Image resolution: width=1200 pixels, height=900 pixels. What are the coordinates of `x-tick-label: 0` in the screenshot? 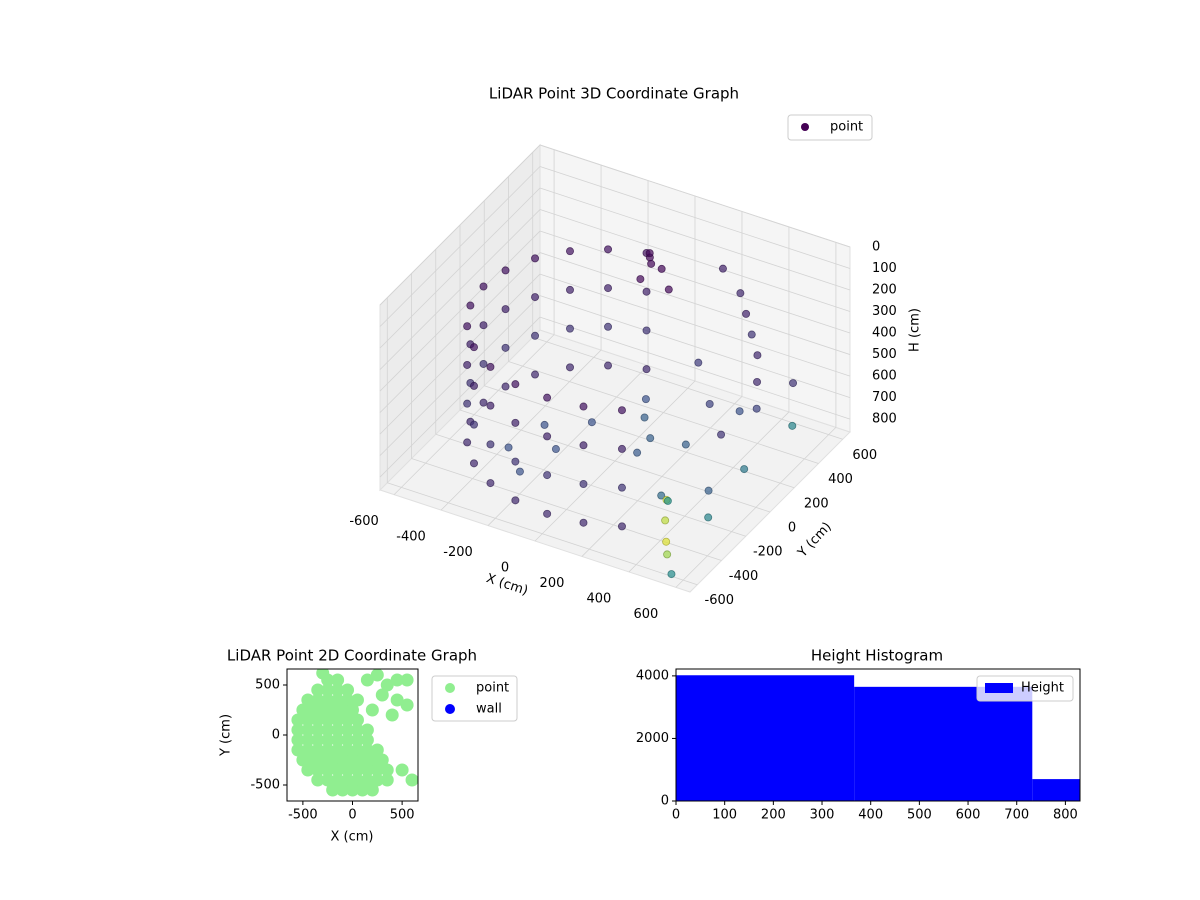 It's located at (676, 815).